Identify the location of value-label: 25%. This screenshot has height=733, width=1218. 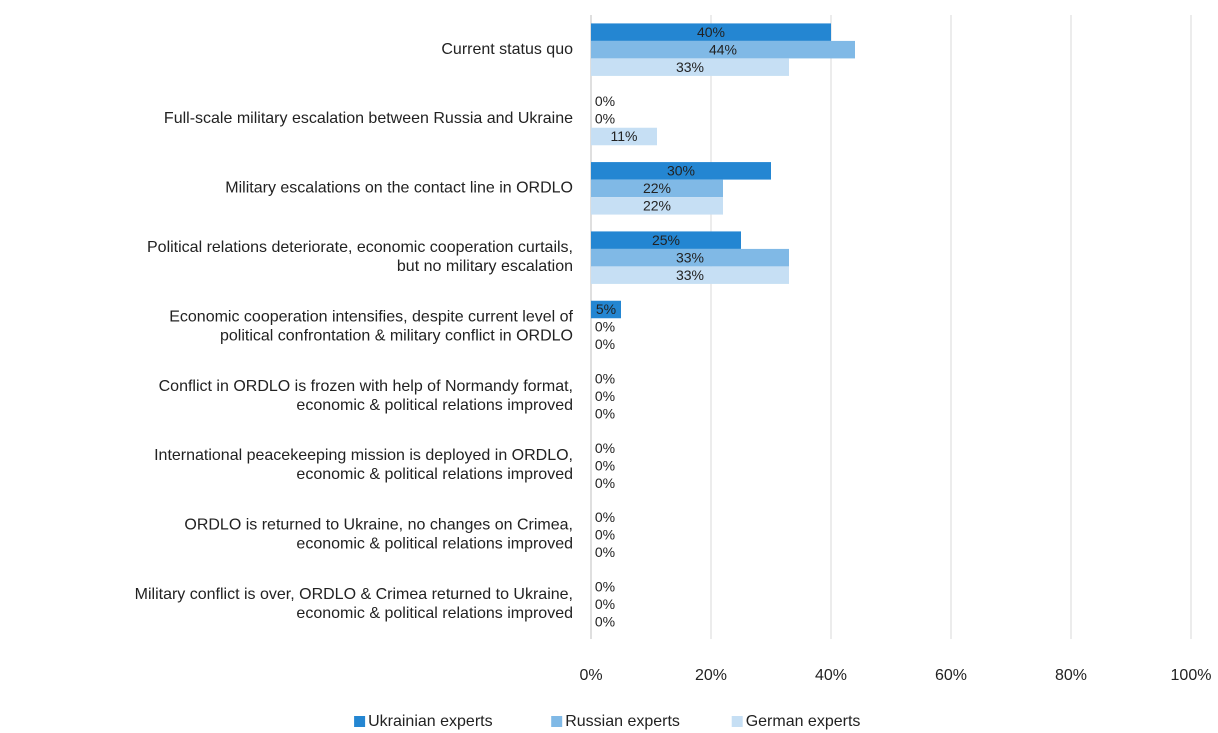
(666, 240).